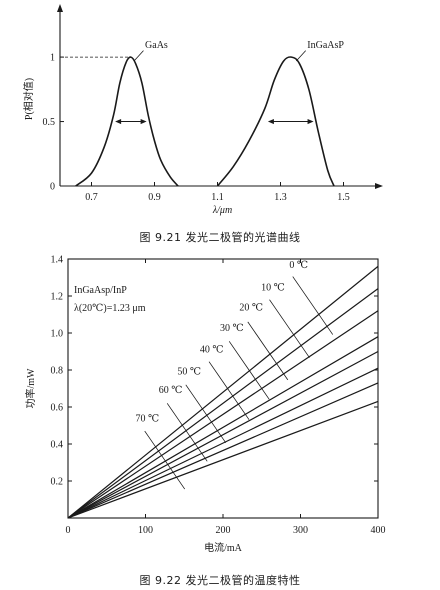 This screenshot has width=440, height=590. I want to click on temp-label-30: 30 ℃, so click(232, 328).